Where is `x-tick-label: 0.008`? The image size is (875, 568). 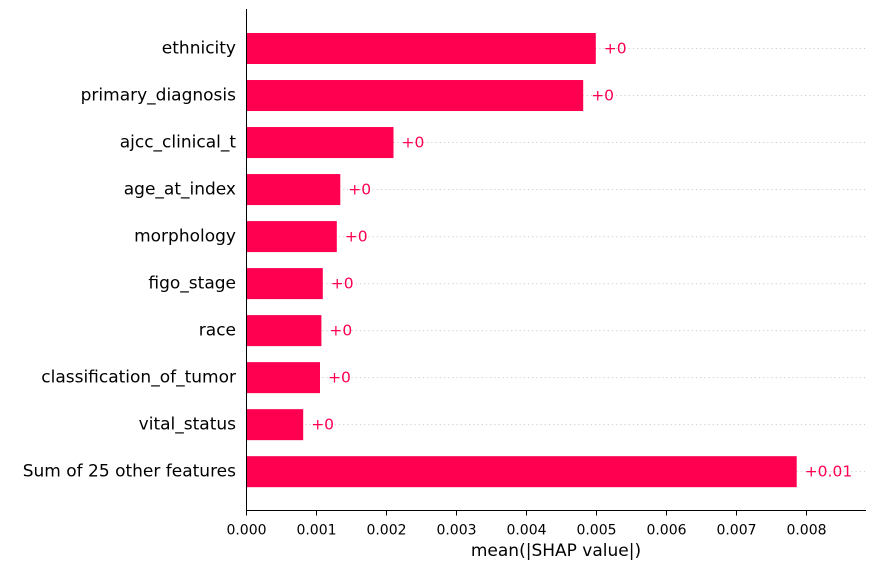
x-tick-label: 0.008 is located at coordinates (806, 531).